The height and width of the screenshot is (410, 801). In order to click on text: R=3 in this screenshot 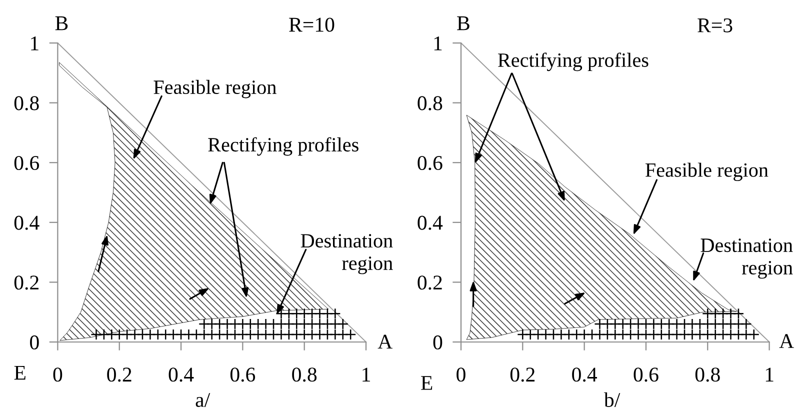, I will do `click(715, 25)`.